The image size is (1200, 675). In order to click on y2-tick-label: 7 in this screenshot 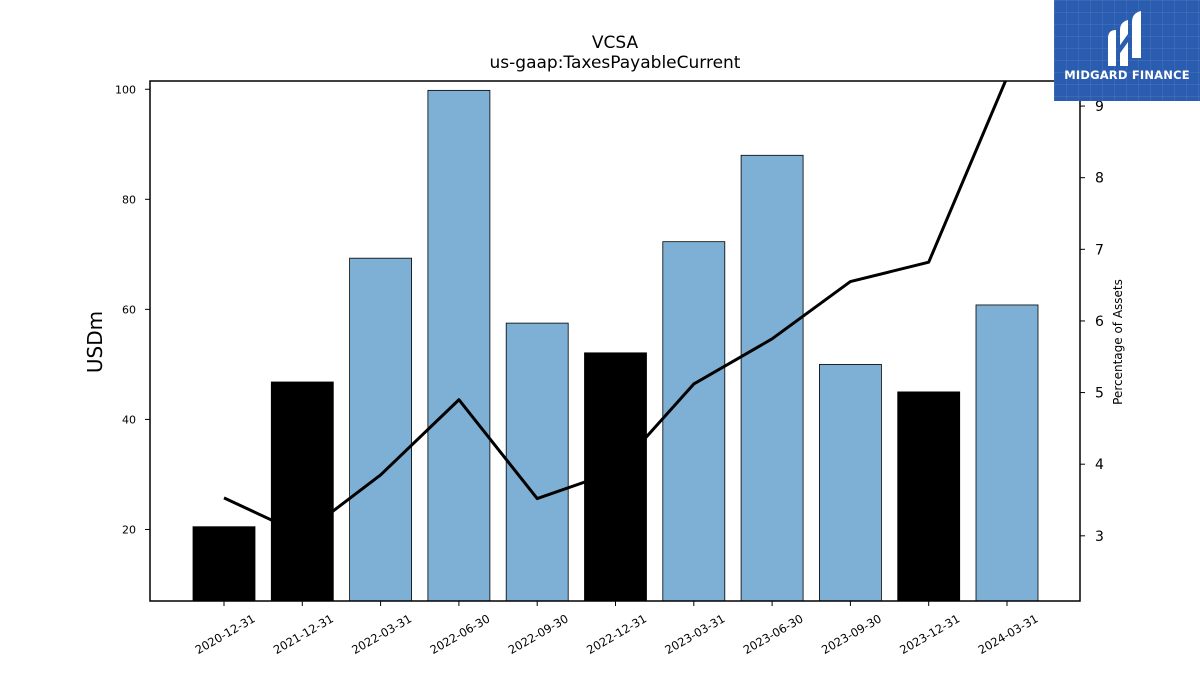, I will do `click(1099, 250)`.